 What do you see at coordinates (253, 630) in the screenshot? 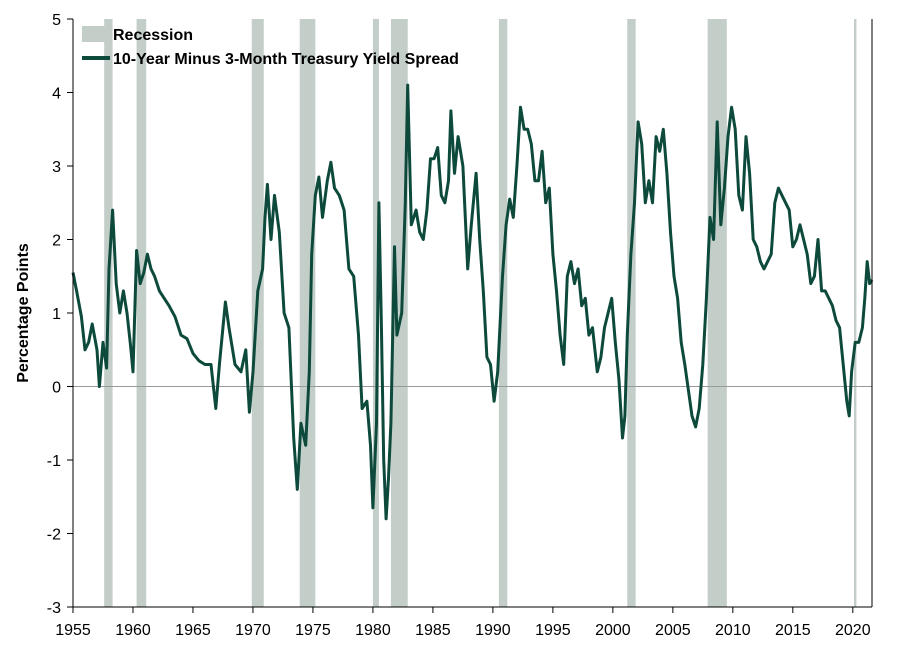
I see `x-tick-label: 1970` at bounding box center [253, 630].